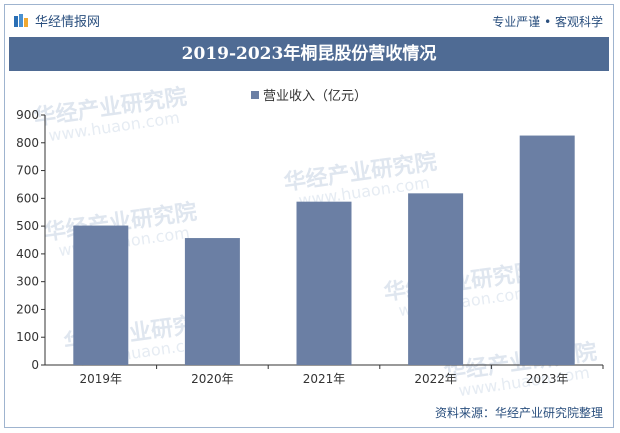 Image resolution: width=620 pixels, height=433 pixels. Describe the element at coordinates (314, 96) in the screenshot. I see `legend-label: 营业收入（亿元）` at that location.